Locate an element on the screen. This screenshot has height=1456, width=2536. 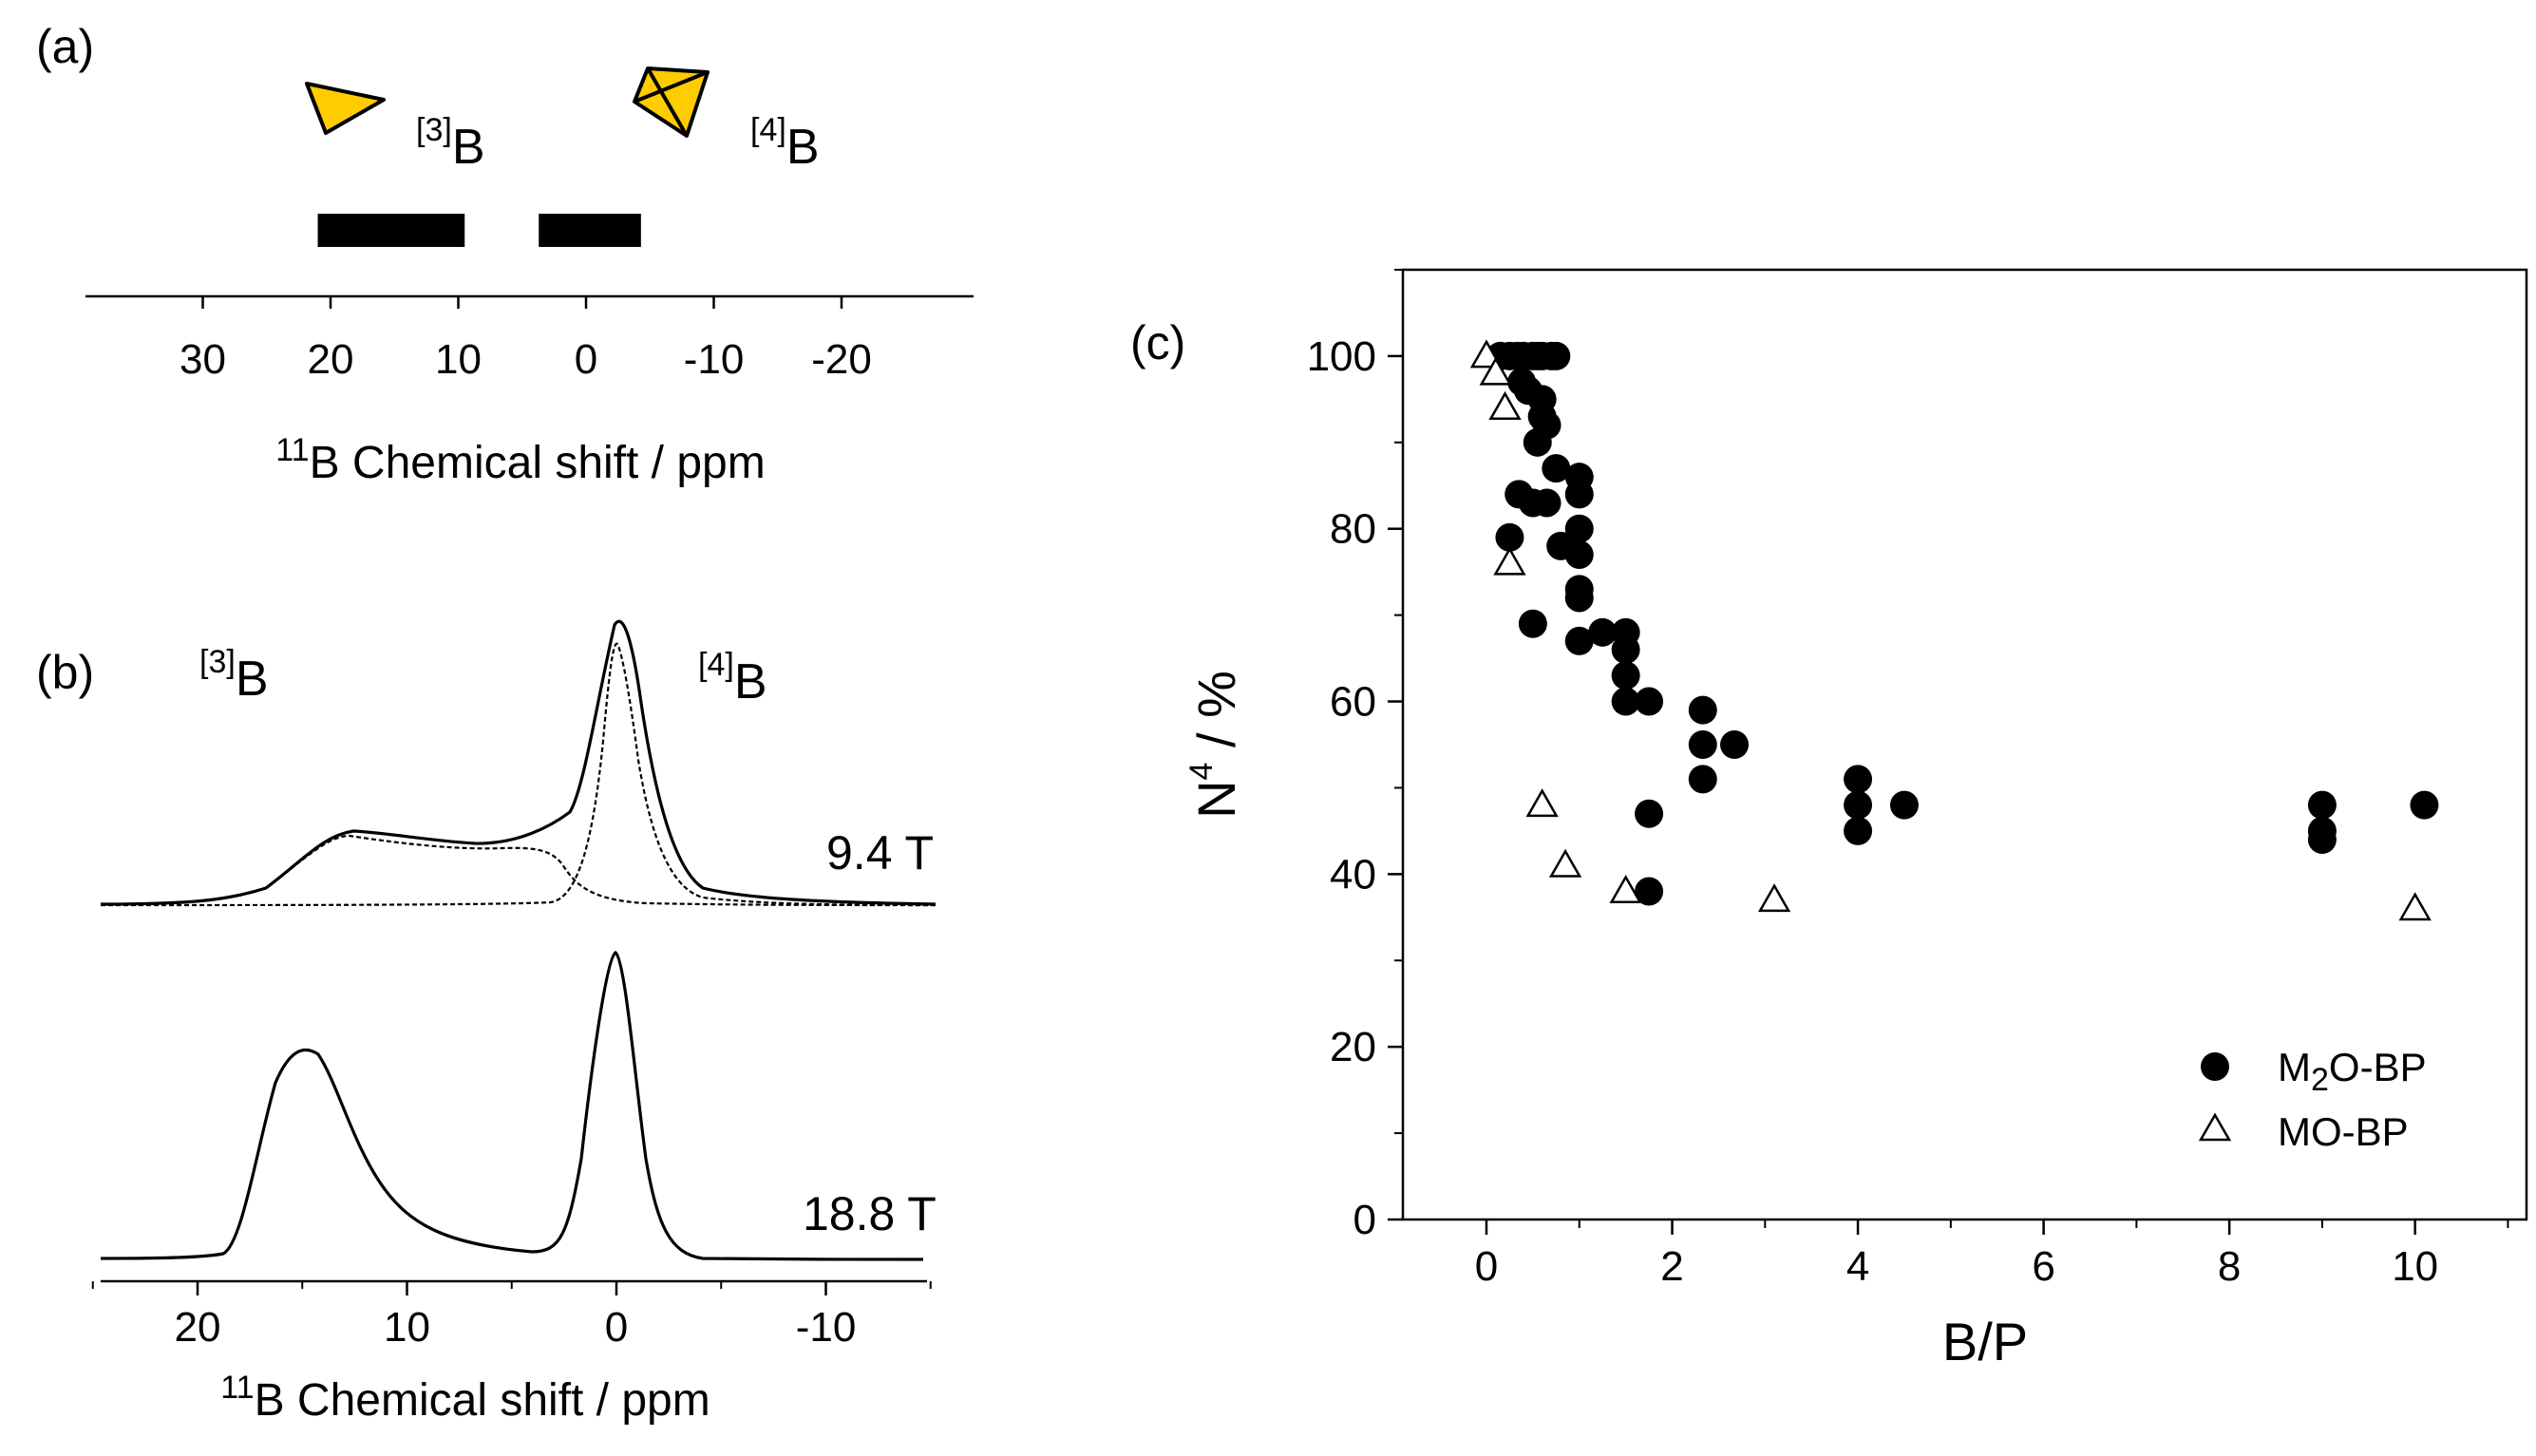
x-tick-label: 2 is located at coordinates (1671, 1266).